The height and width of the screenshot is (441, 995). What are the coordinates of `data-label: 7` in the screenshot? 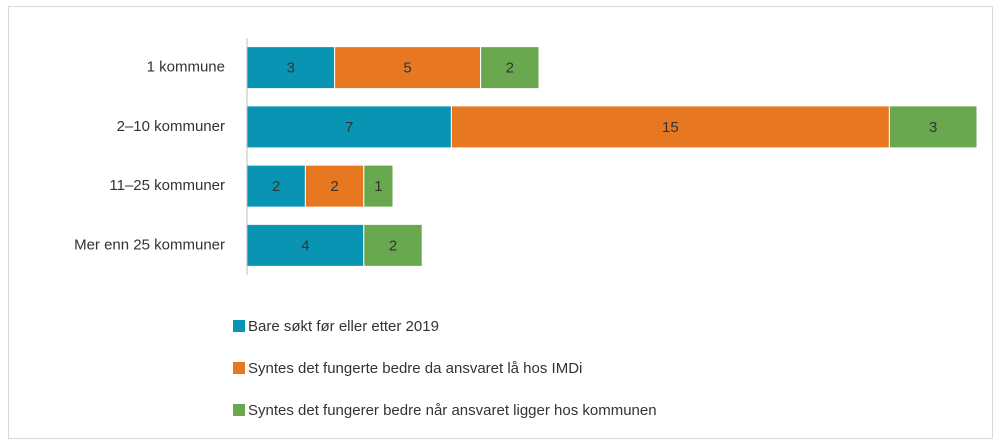 It's located at (349, 127).